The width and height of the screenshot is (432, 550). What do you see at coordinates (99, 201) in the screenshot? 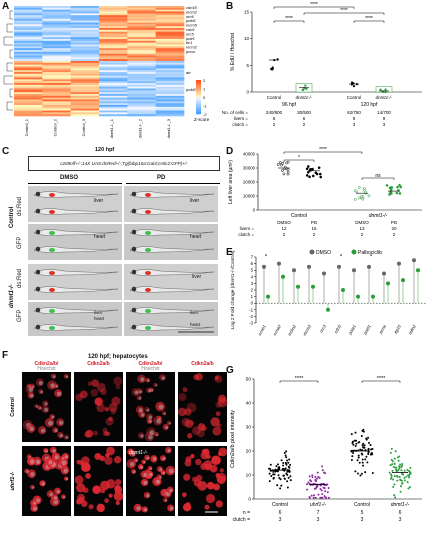
I see `label-liver-1: liver` at bounding box center [99, 201].